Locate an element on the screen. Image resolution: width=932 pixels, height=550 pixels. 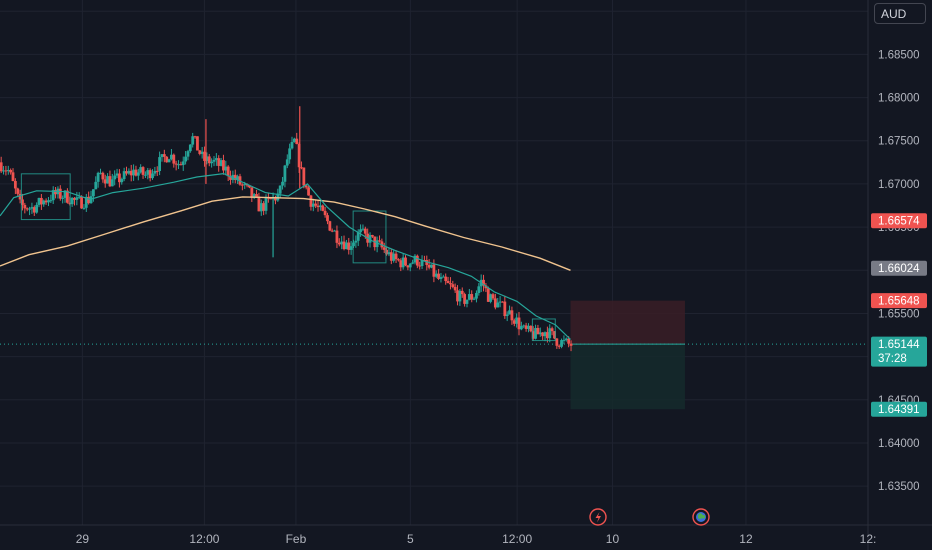
time-tick-label-1: 12:00 is located at coordinates (204, 539).